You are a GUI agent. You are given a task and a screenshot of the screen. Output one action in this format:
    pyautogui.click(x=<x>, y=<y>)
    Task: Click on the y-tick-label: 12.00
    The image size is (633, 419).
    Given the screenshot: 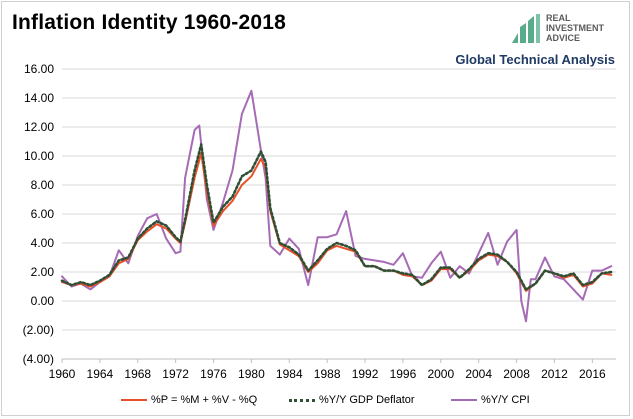 What is the action you would take?
    pyautogui.click(x=39, y=127)
    